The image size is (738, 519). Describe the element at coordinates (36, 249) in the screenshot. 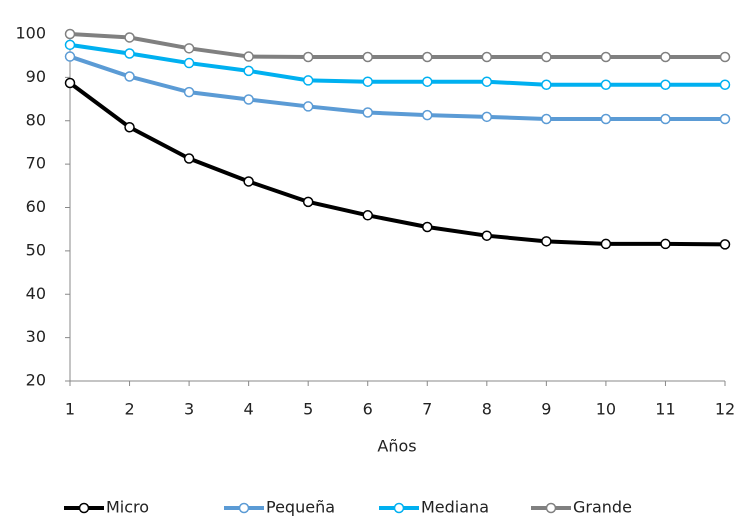

I see `y-tick-label: 50` at that location.